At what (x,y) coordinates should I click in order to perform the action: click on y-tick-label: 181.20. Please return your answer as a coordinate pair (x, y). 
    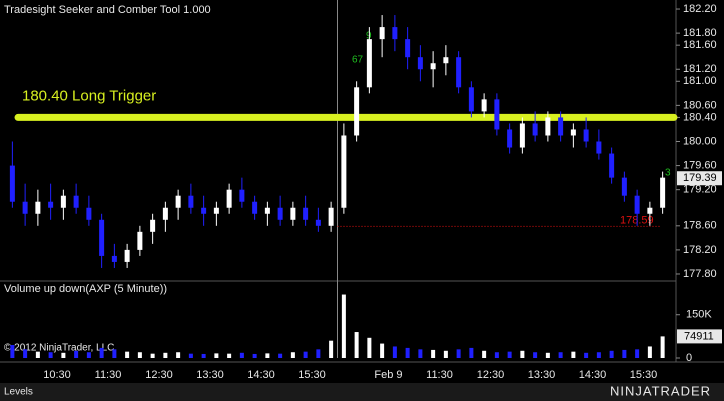
    Looking at the image, I should click on (700, 69).